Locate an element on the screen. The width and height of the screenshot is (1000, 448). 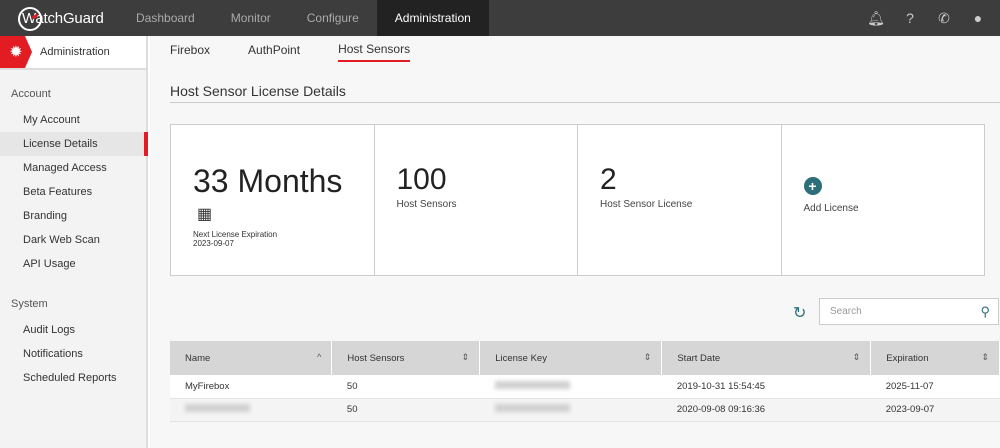
phone-icon: ✆ is located at coordinates (944, 17).